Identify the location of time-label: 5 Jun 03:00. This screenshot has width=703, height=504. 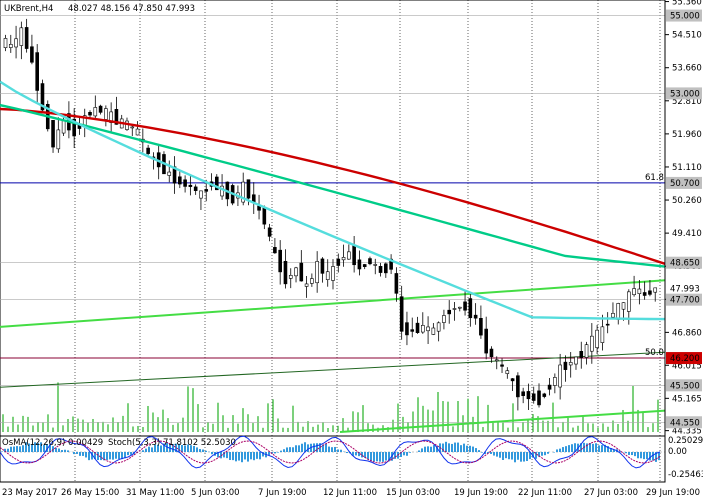
(215, 493).